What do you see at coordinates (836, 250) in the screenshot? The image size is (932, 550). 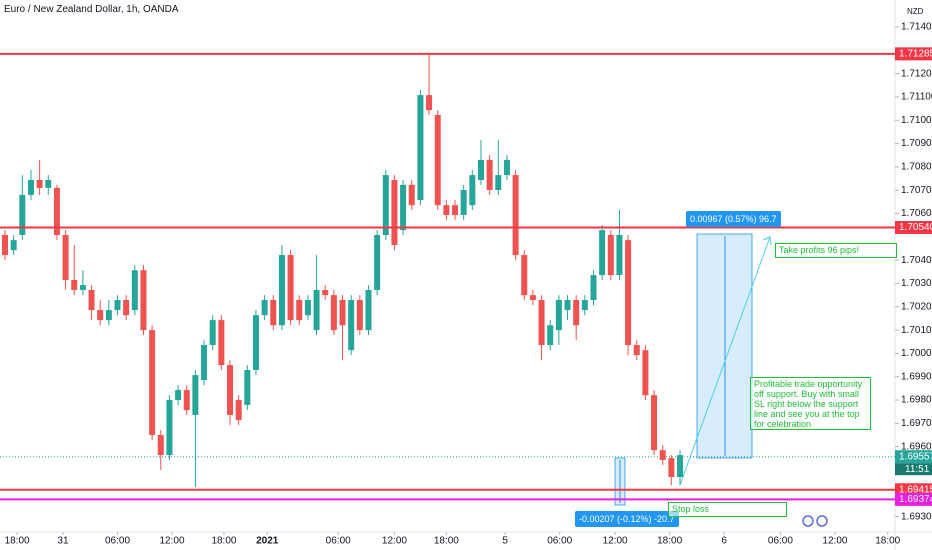 I see `take-profit-note: Take profits 96 pips!` at bounding box center [836, 250].